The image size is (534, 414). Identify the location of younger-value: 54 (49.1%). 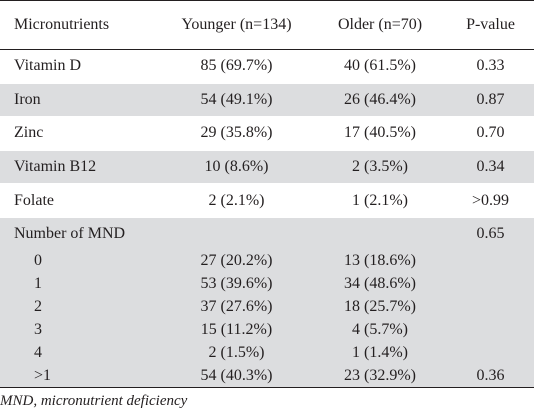
(236, 100).